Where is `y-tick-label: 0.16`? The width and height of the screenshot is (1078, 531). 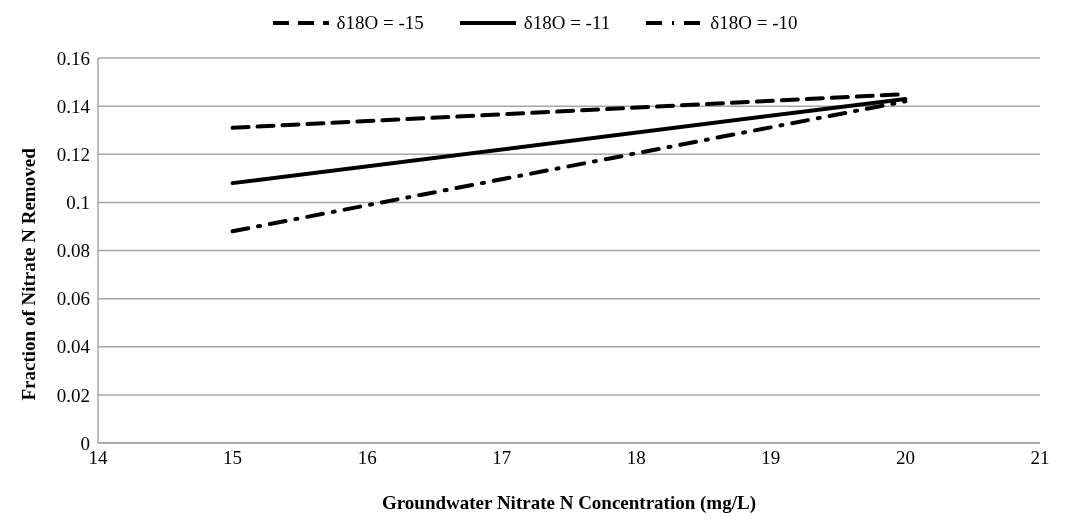 y-tick-label: 0.16 is located at coordinates (73, 58).